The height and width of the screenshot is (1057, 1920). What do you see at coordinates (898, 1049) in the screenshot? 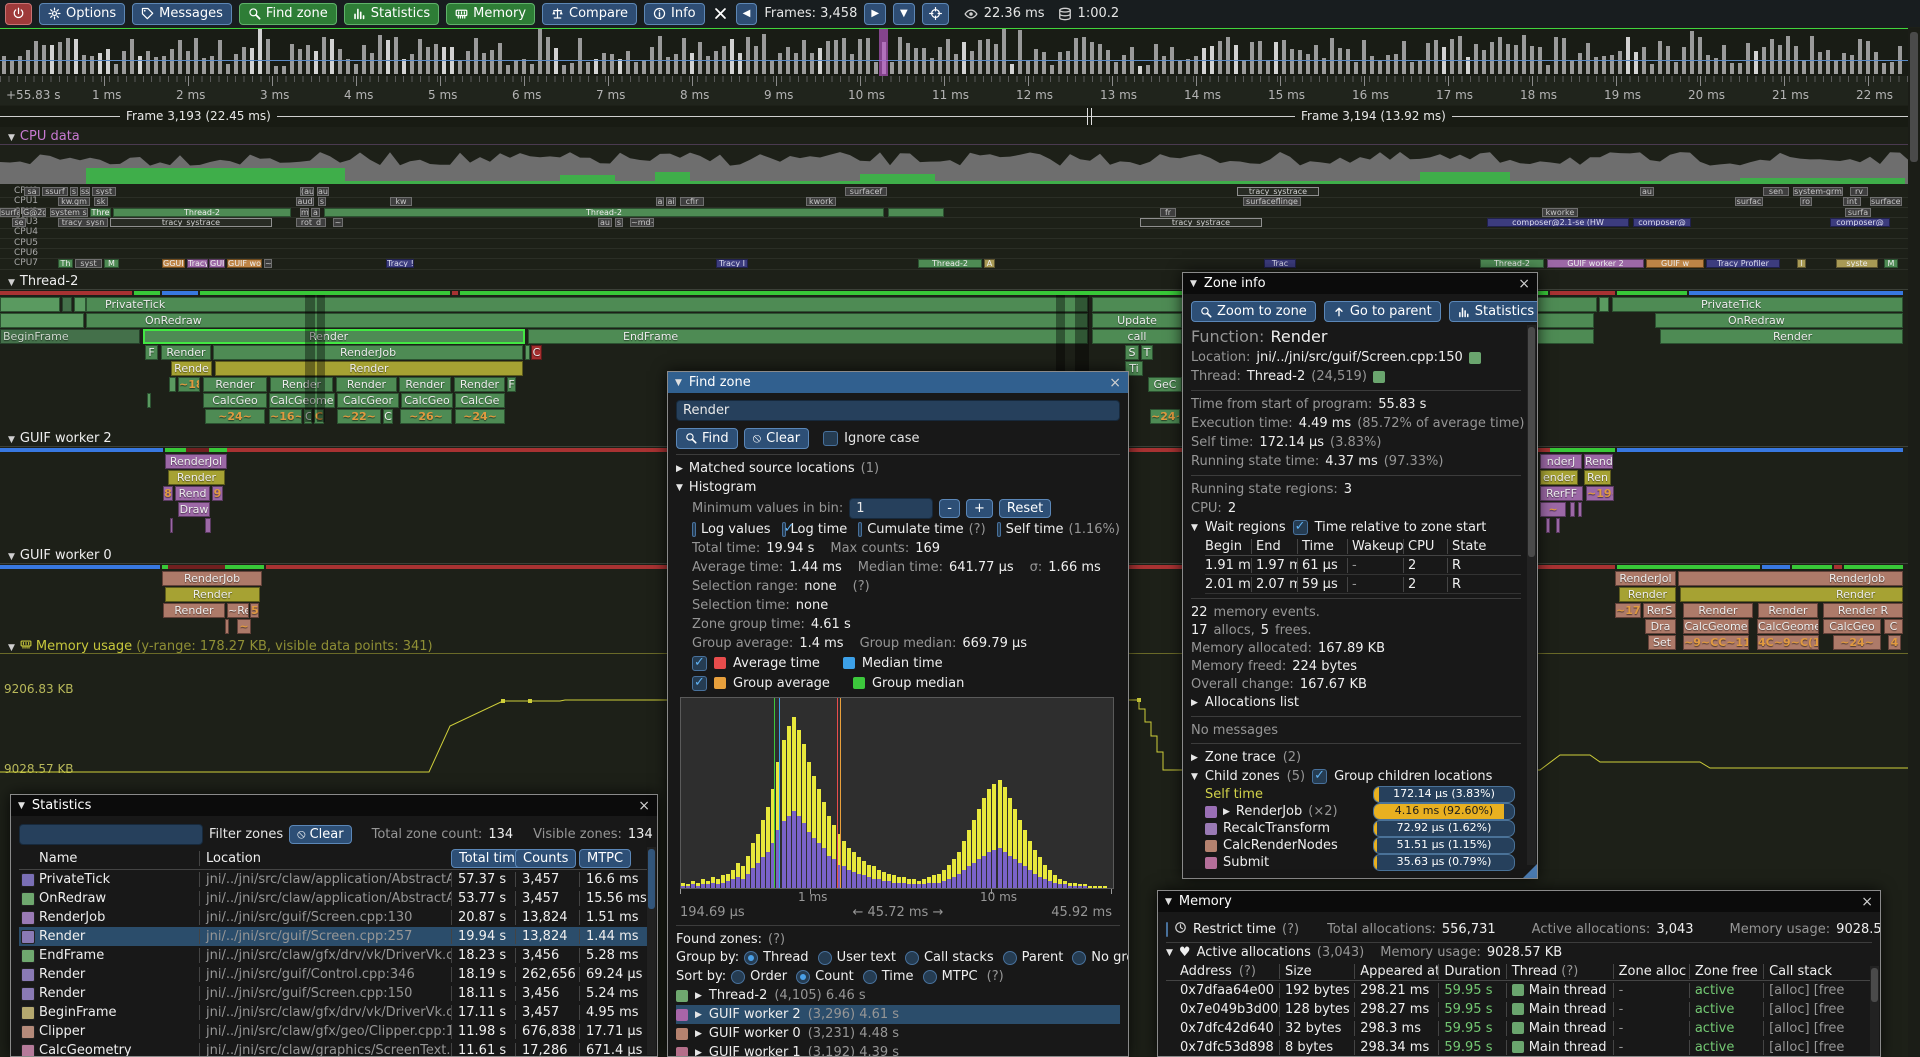
I see `found-zone-group-row: ▶ GUIF worker 1 (3,192) 4.39 s` at bounding box center [898, 1049].